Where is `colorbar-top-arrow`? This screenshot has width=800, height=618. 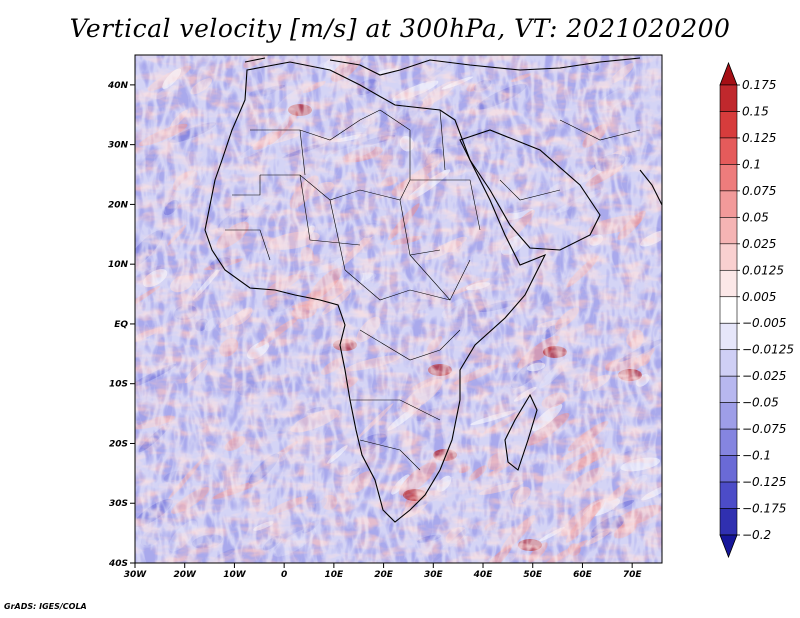 colorbar-top-arrow is located at coordinates (728, 73).